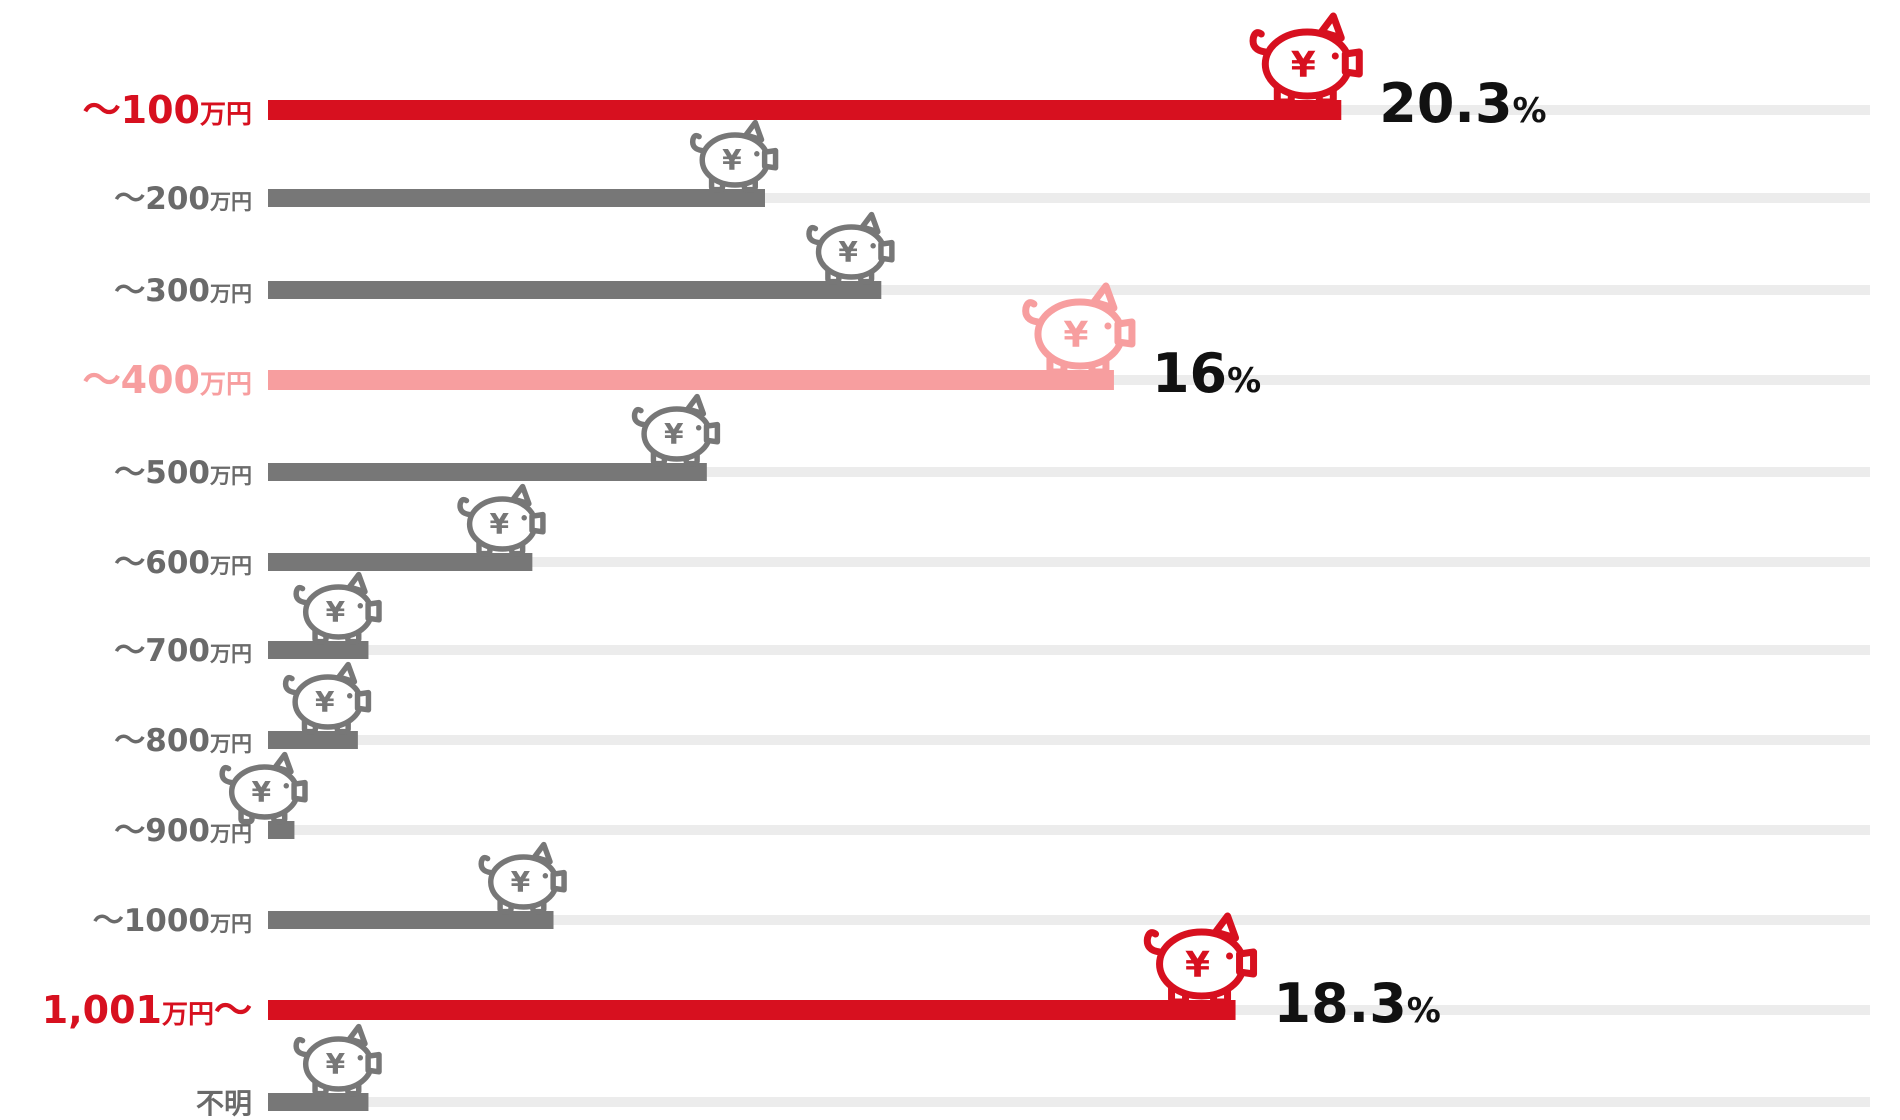 Image resolution: width=1900 pixels, height=1120 pixels. What do you see at coordinates (1189, 373) in the screenshot?
I see `value-number: 16` at bounding box center [1189, 373].